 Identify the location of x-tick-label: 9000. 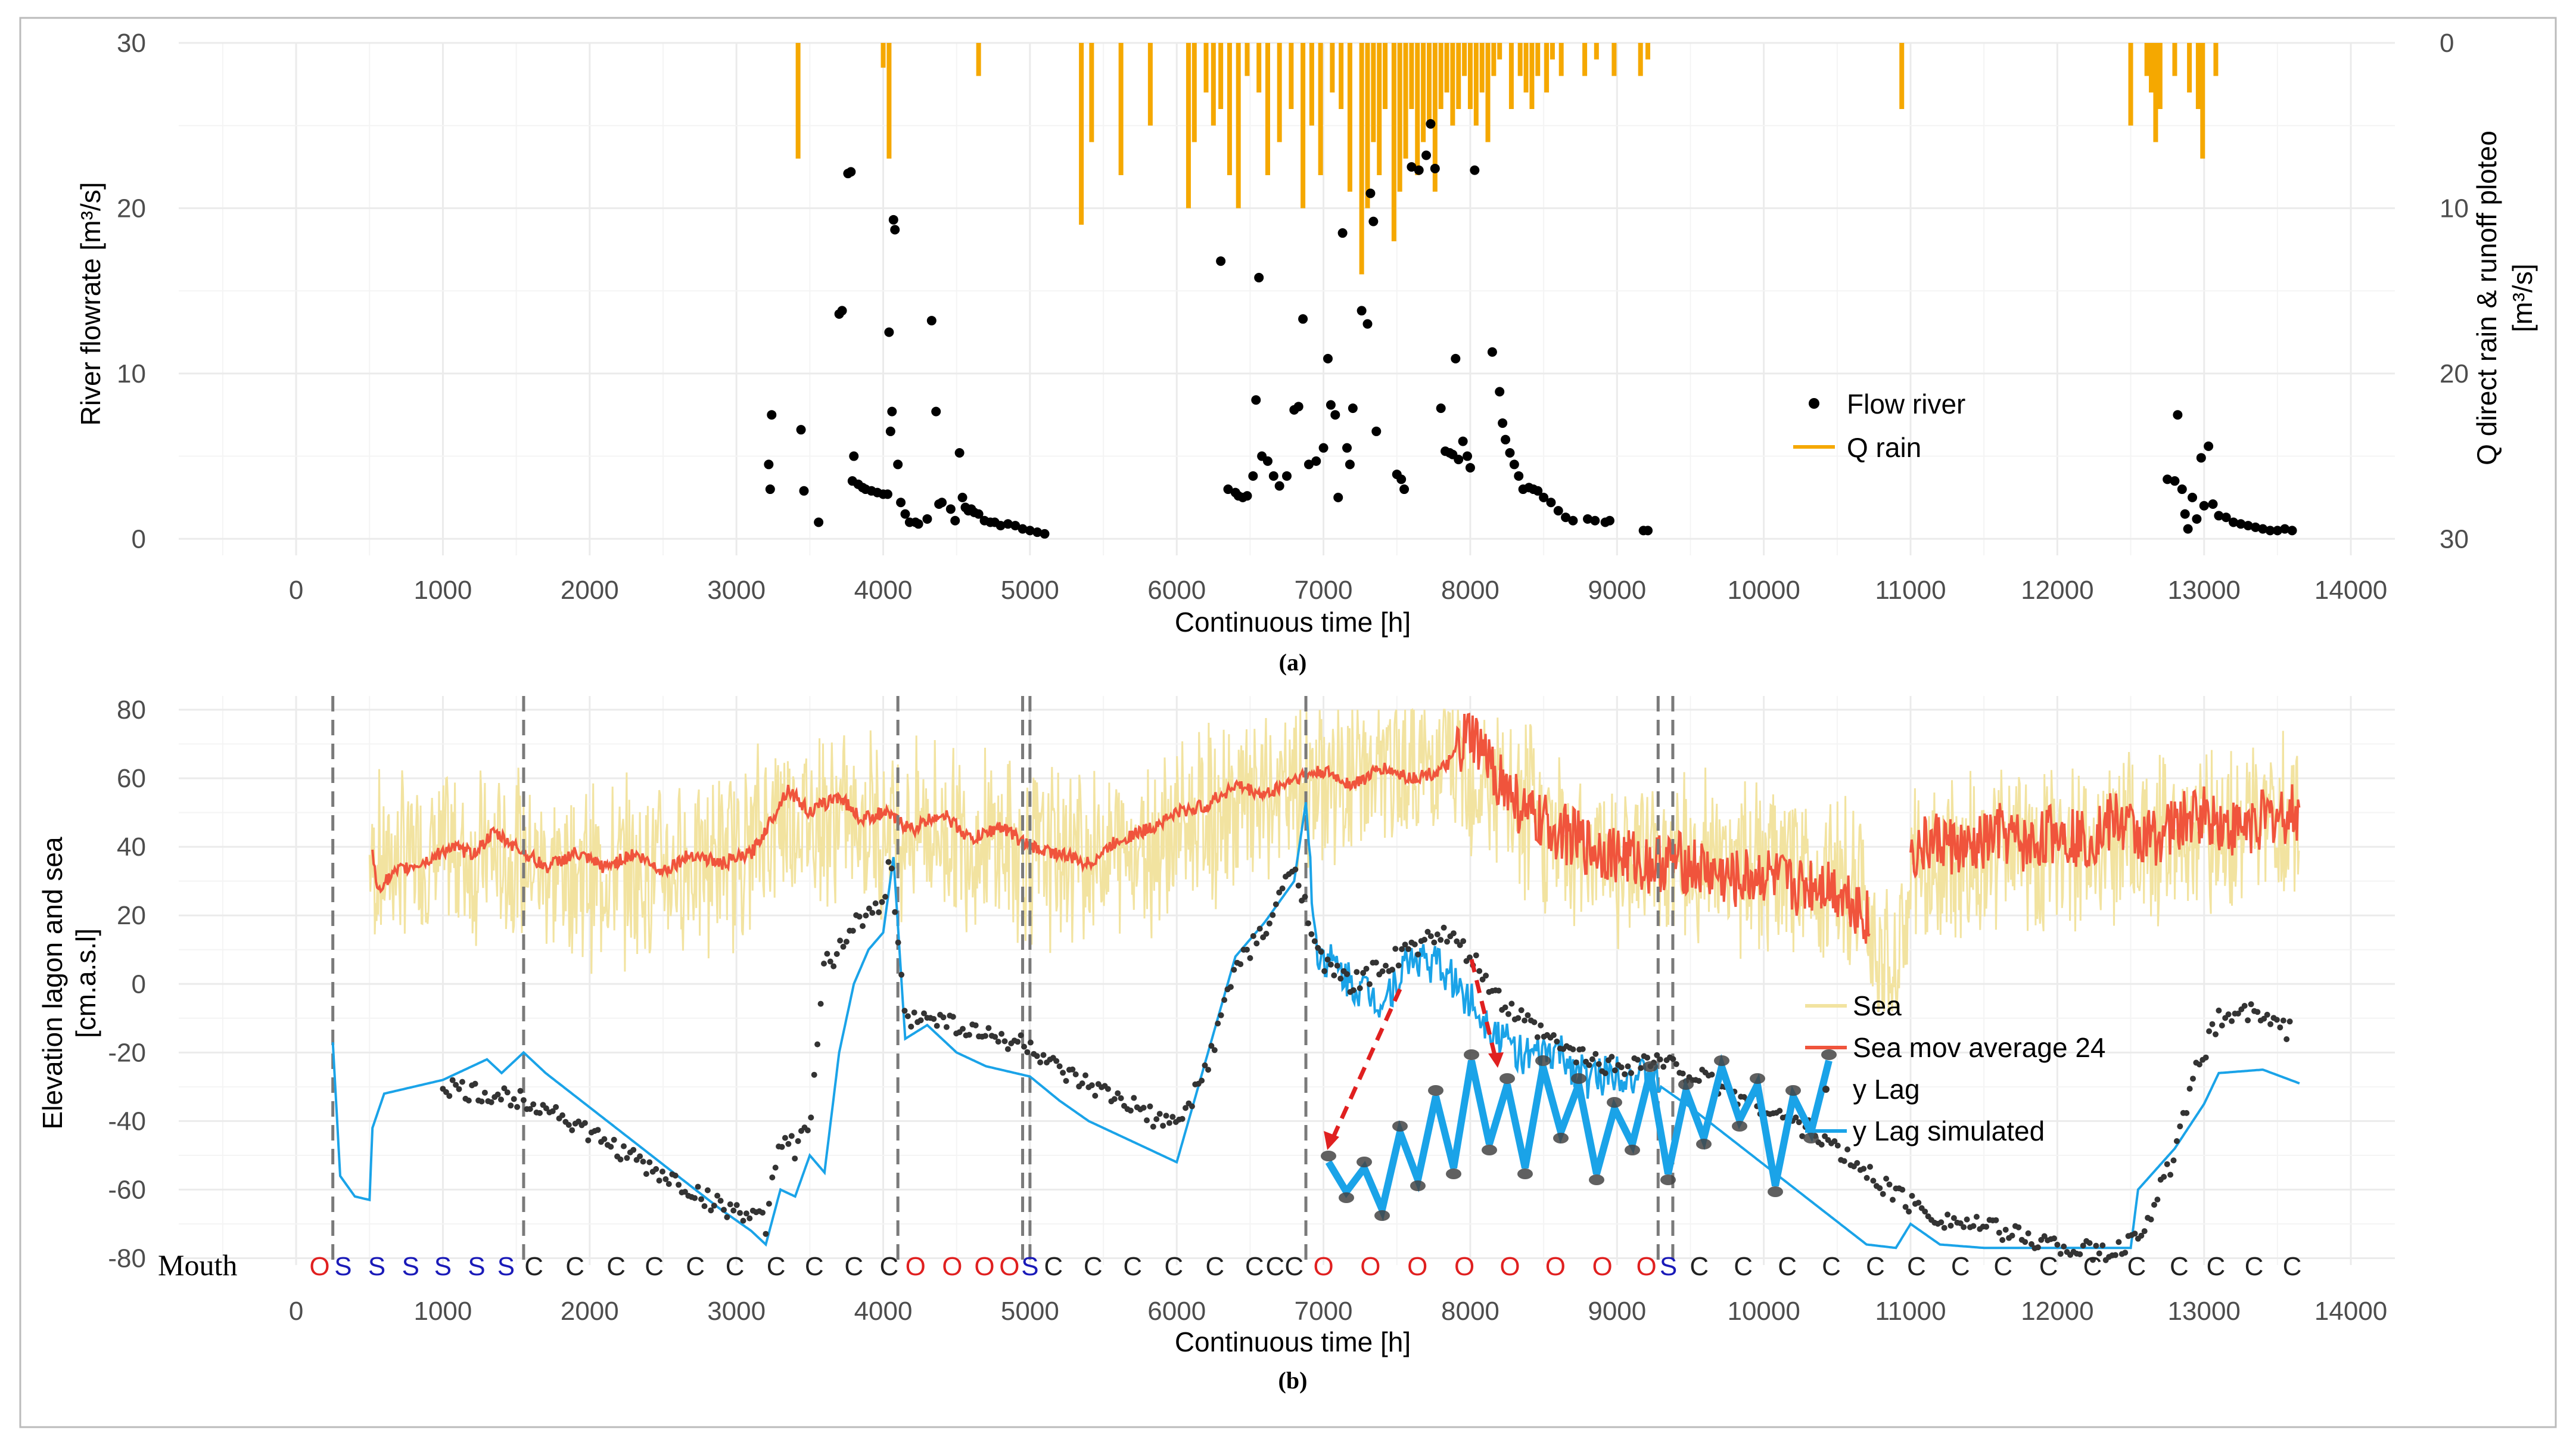
(1617, 590).